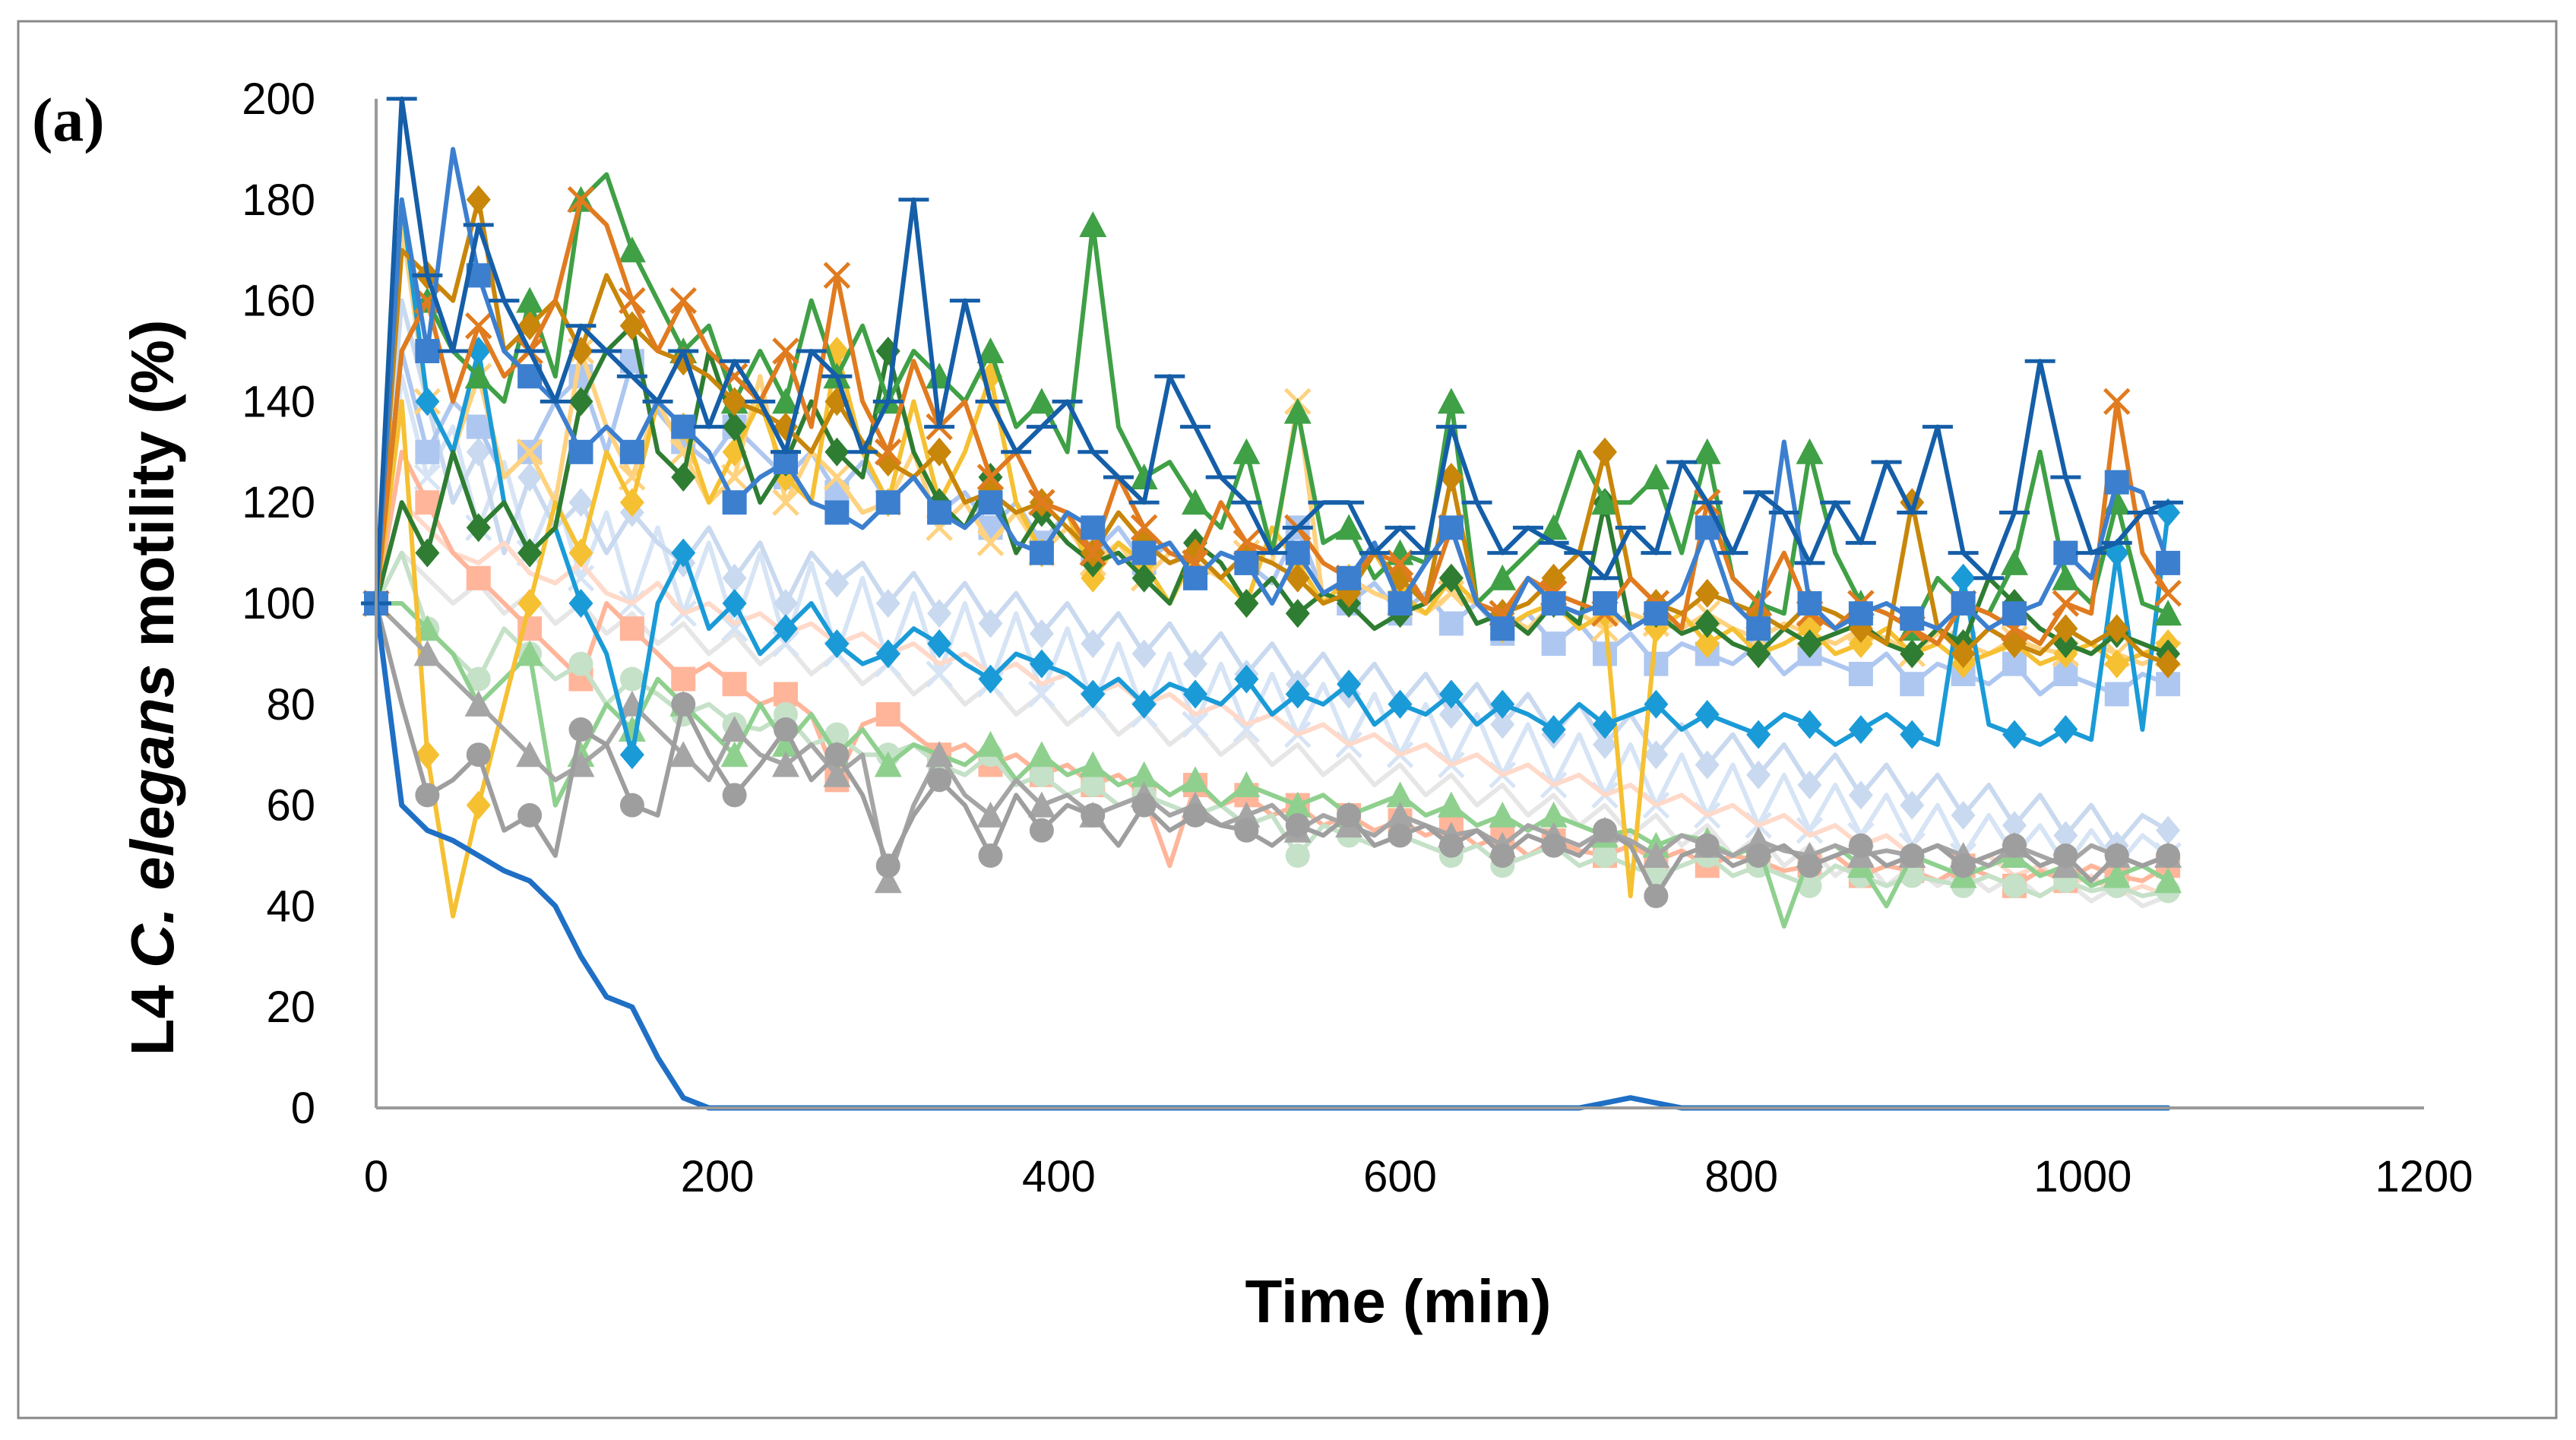 This screenshot has width=2576, height=1440. Describe the element at coordinates (2424, 1176) in the screenshot. I see `x-tick-label: 1200` at that location.